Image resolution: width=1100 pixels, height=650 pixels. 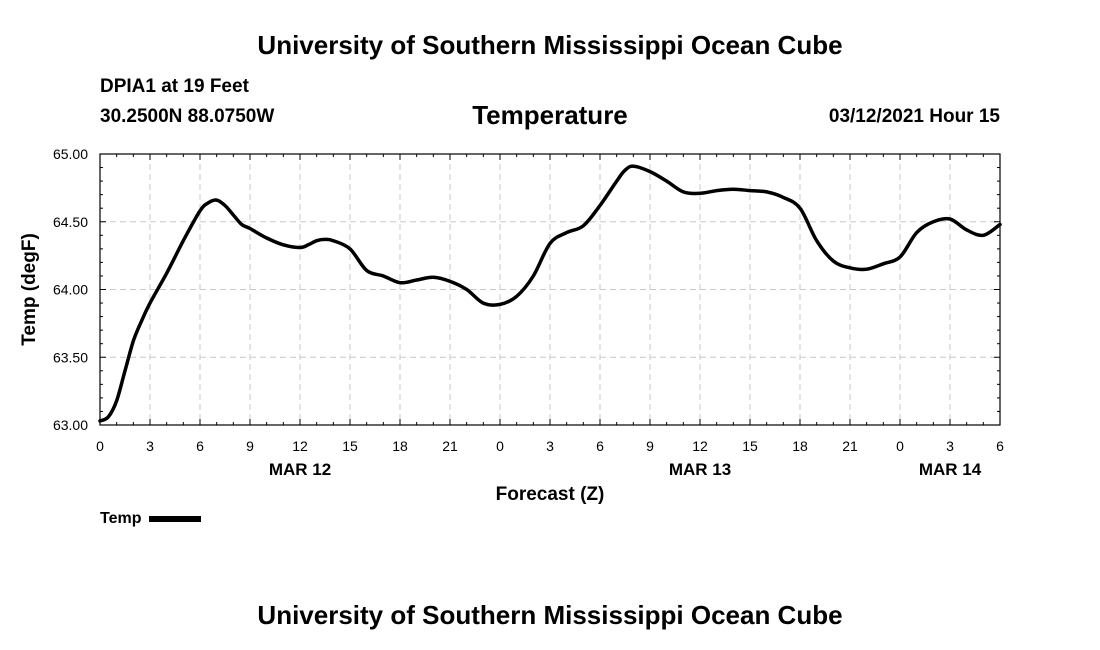 I want to click on chart-title: Temperature, so click(x=550, y=115).